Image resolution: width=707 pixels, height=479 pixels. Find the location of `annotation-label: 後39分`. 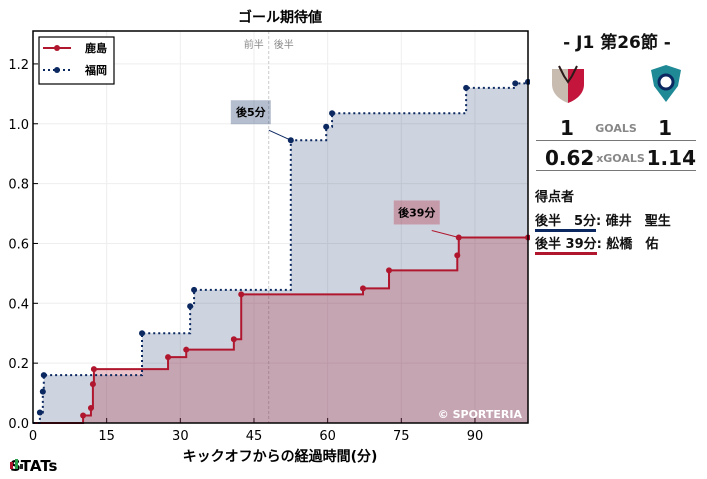

annotation-label: 後39分 is located at coordinates (416, 212).